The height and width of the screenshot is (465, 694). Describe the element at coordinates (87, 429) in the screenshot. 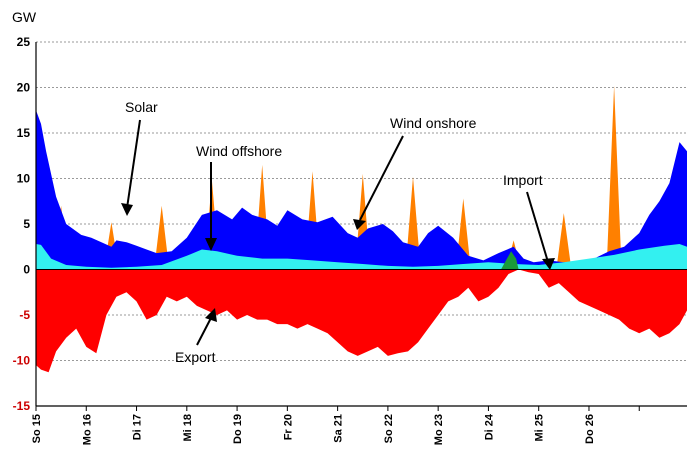

I see `x-tick-label: Mo 16` at that location.